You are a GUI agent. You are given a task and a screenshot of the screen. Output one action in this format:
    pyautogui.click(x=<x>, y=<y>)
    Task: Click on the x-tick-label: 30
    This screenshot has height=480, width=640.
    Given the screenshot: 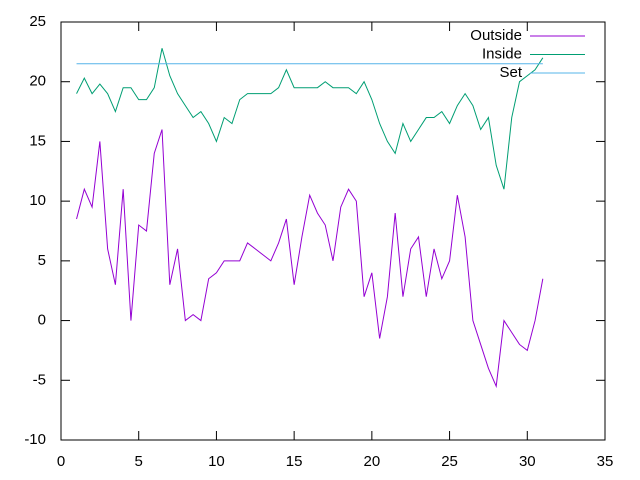 What is the action you would take?
    pyautogui.click(x=527, y=461)
    